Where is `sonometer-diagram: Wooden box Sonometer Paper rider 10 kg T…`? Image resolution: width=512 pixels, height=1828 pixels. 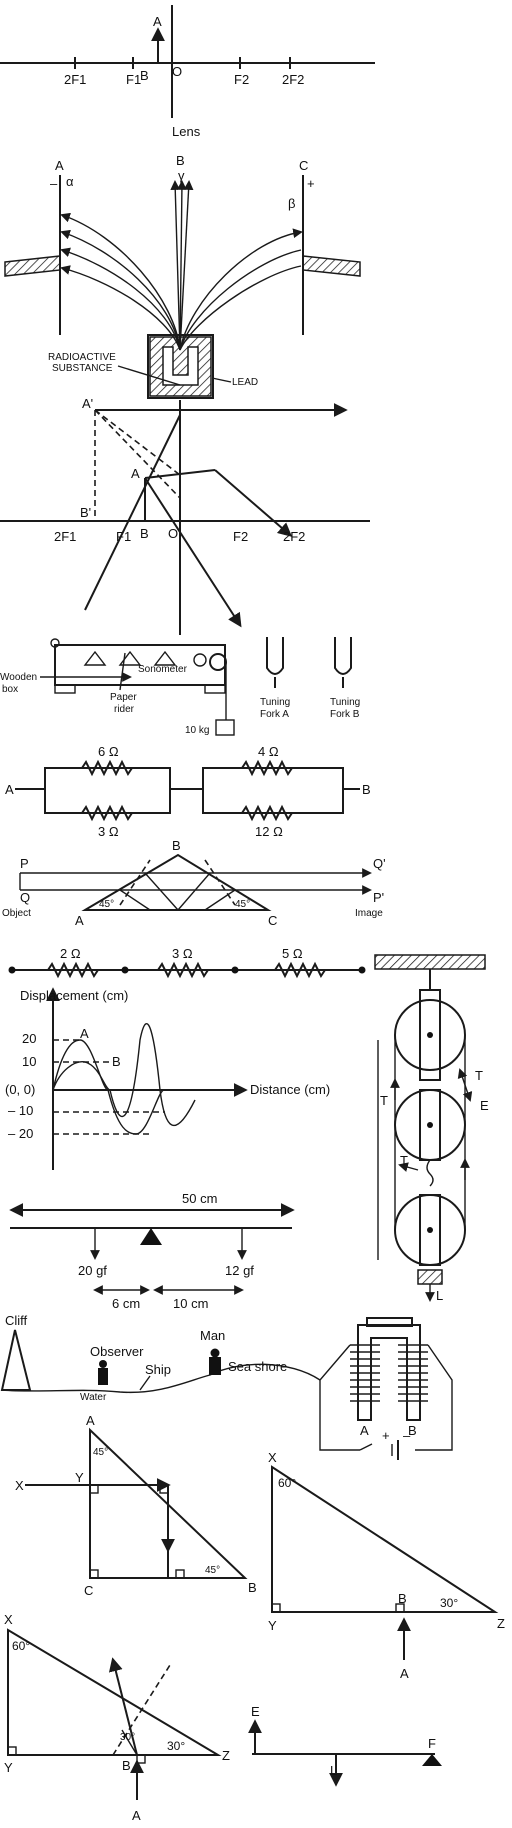
sonometer-diagram: Wooden box Sonometer Paper rider 10 kg T… is located at coordinates (180, 686).